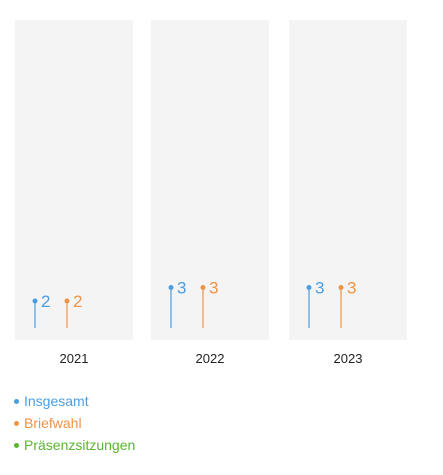 The width and height of the screenshot is (443, 475). What do you see at coordinates (348, 358) in the screenshot?
I see `x-tick-label: 2023` at bounding box center [348, 358].